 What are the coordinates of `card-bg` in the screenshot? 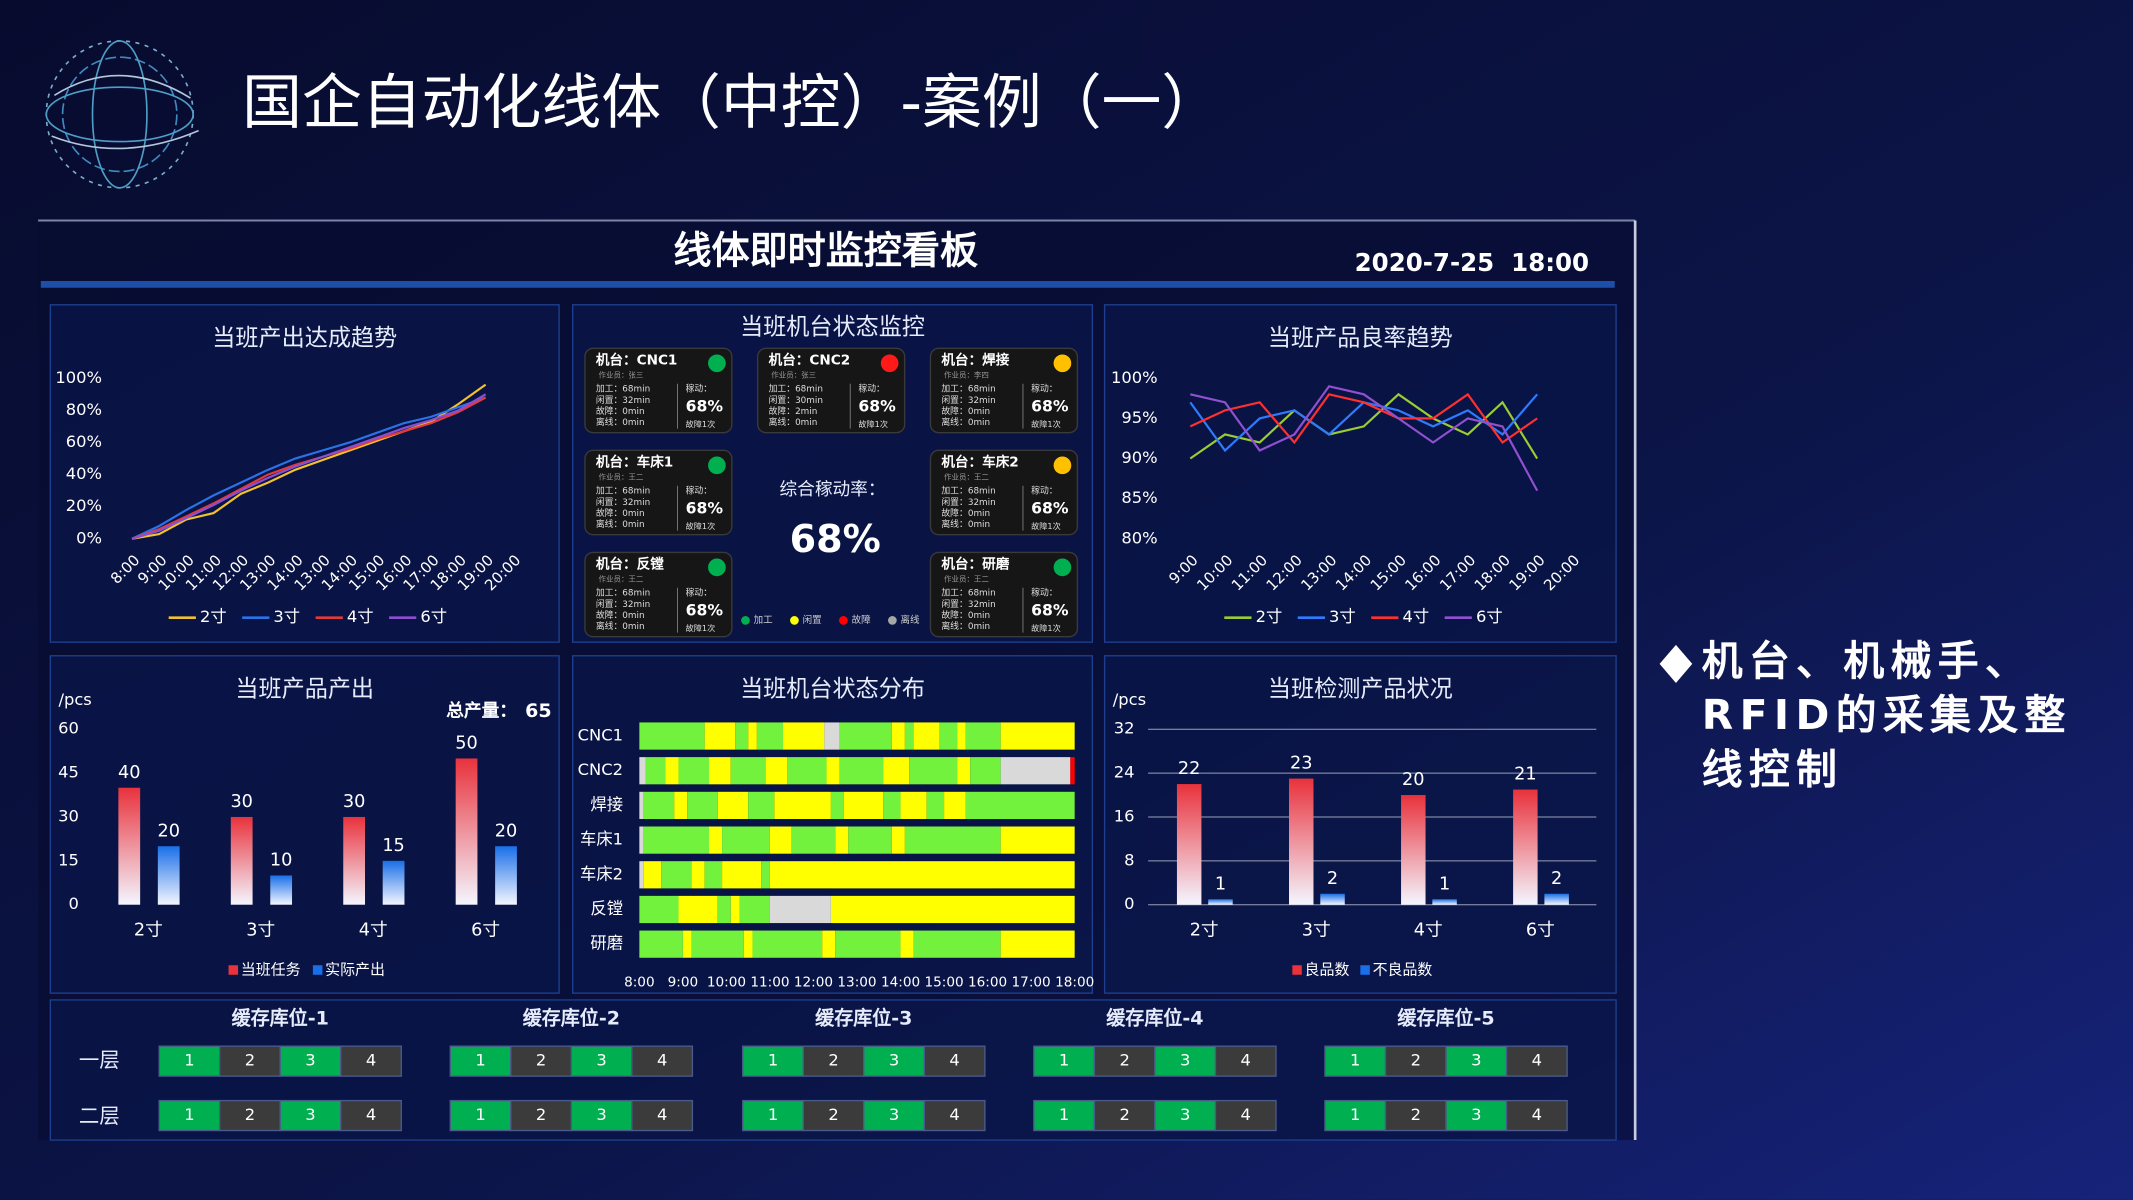 It's located at (831, 390).